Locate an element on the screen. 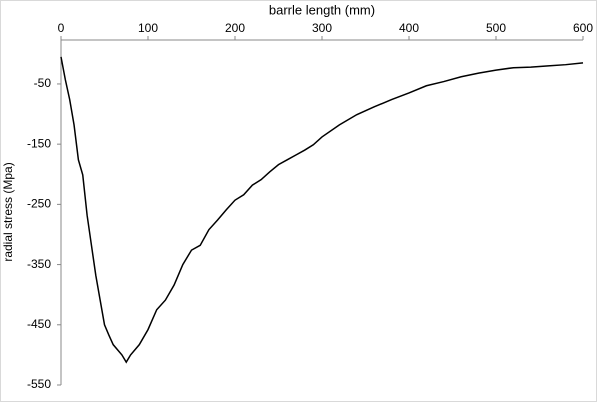  x-tick-label: 100 is located at coordinates (148, 28).